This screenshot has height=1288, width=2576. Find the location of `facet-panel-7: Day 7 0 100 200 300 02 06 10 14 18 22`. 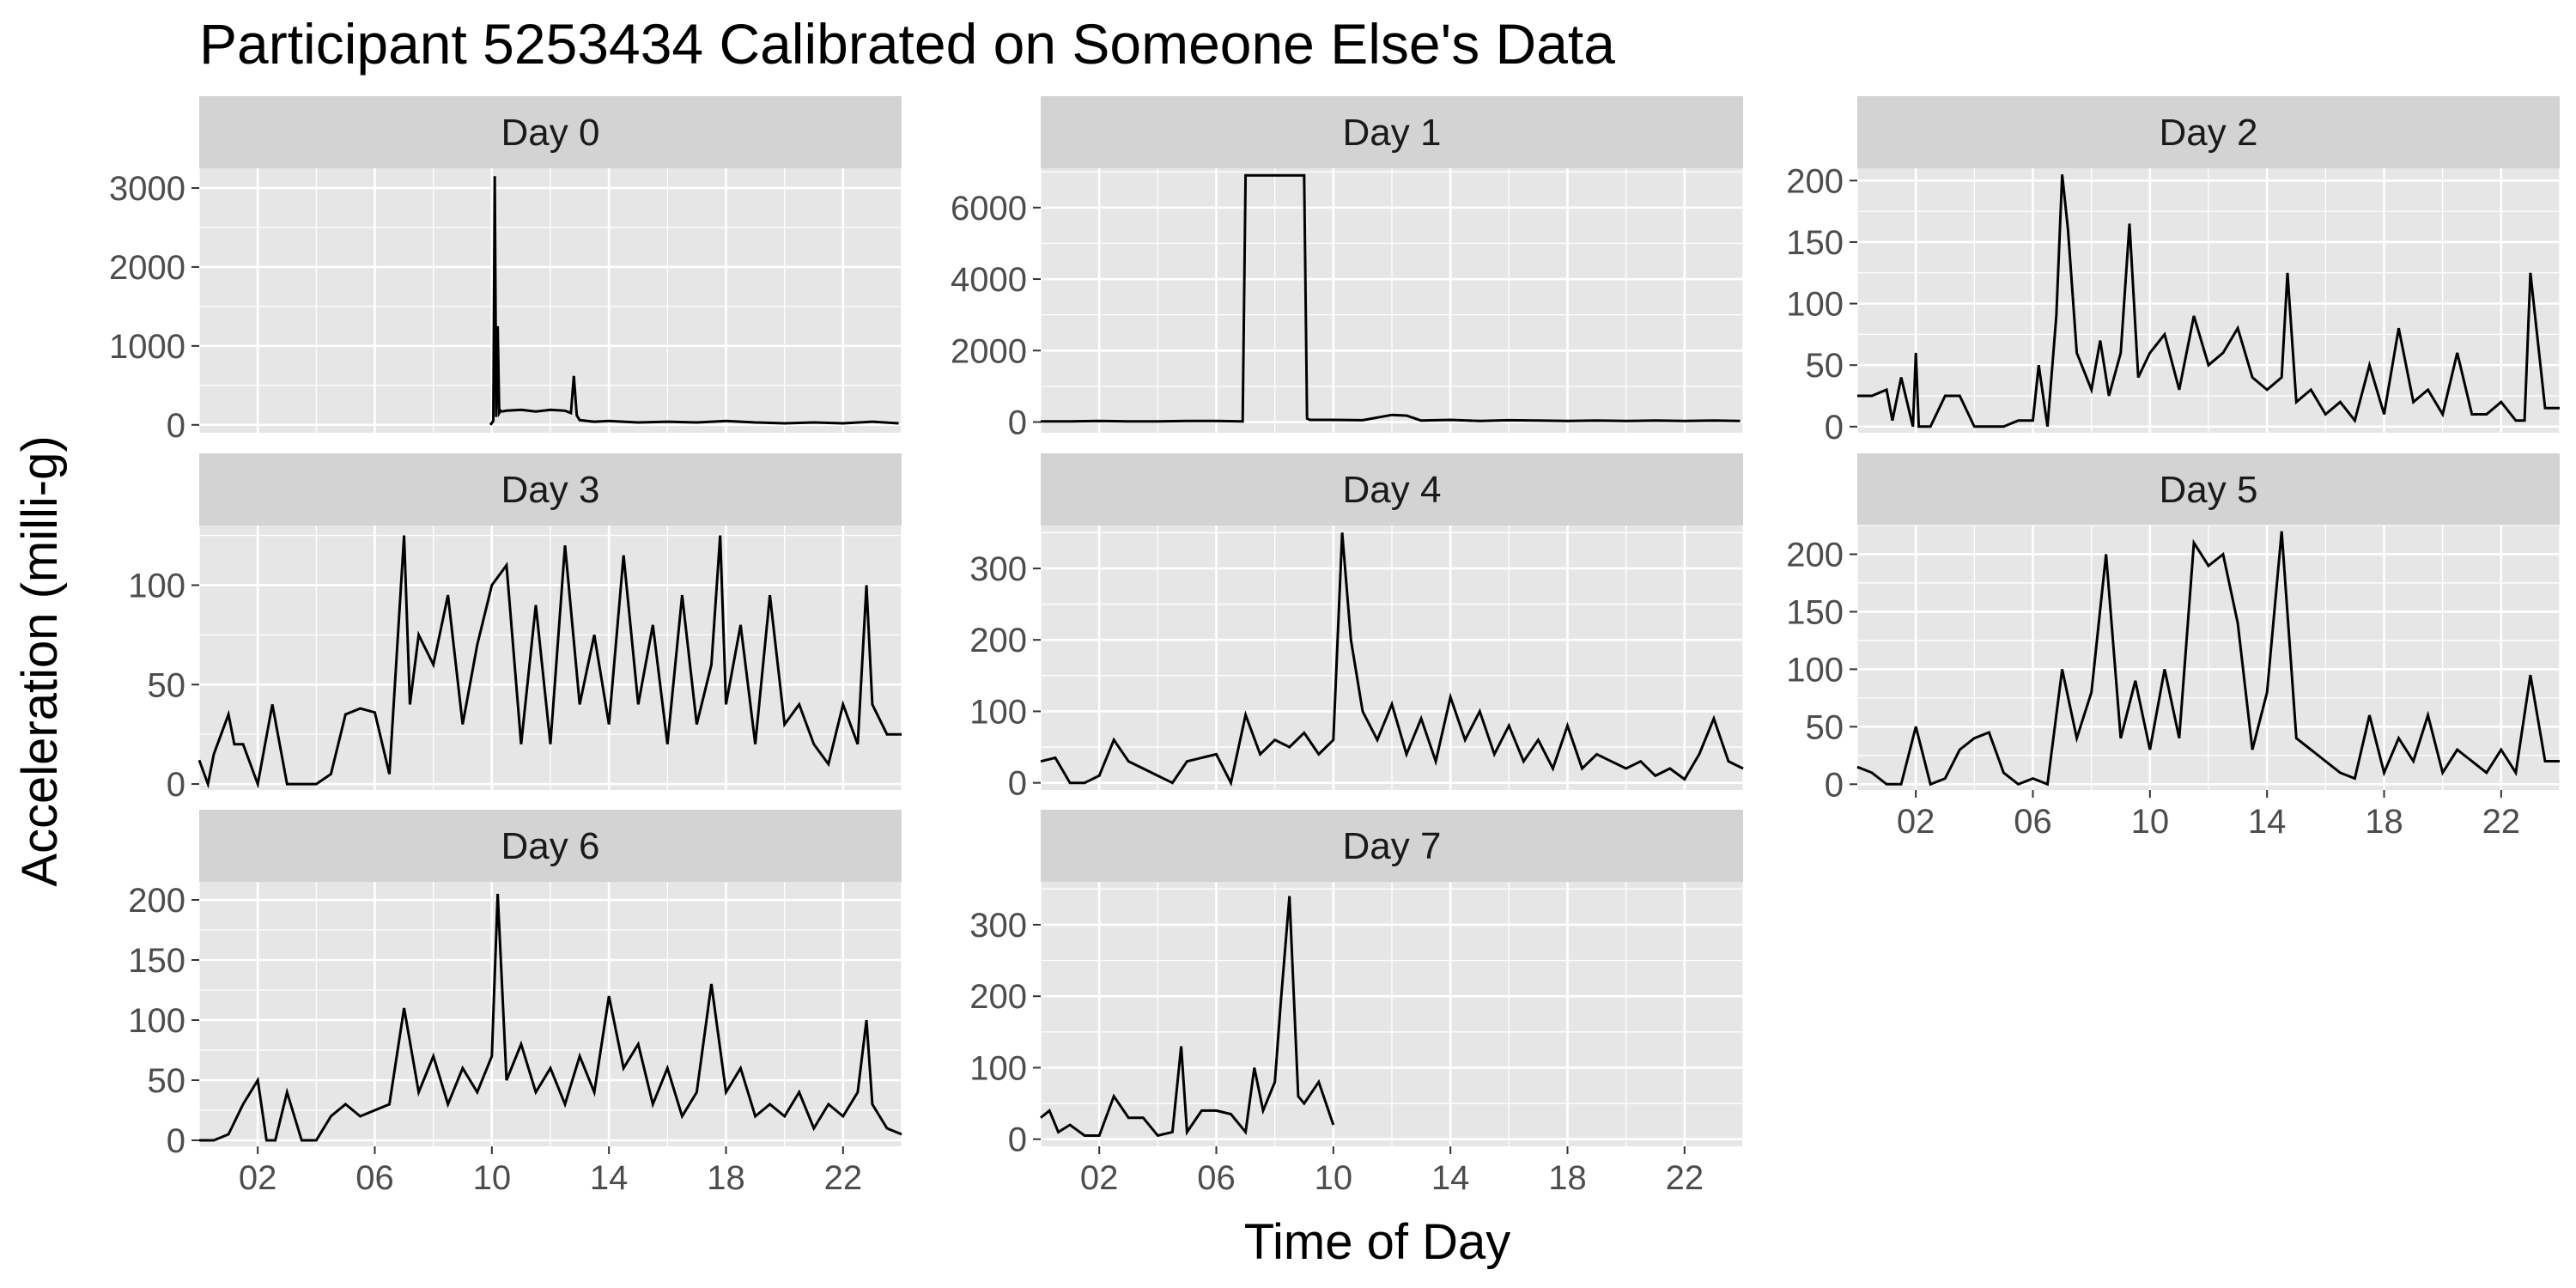

facet-panel-7: Day 7 0 100 200 300 02 06 10 14 18 22 is located at coordinates (1356, 1003).